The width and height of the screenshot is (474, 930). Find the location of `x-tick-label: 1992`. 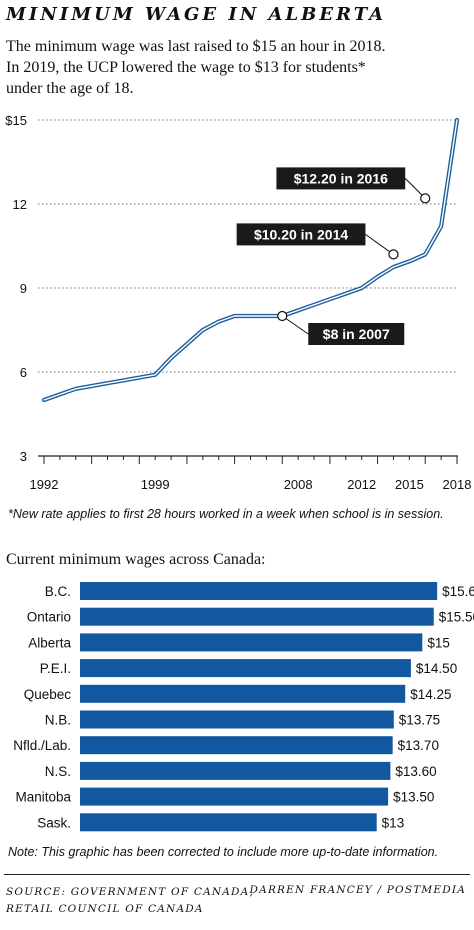

x-tick-label: 1992 is located at coordinates (44, 484).